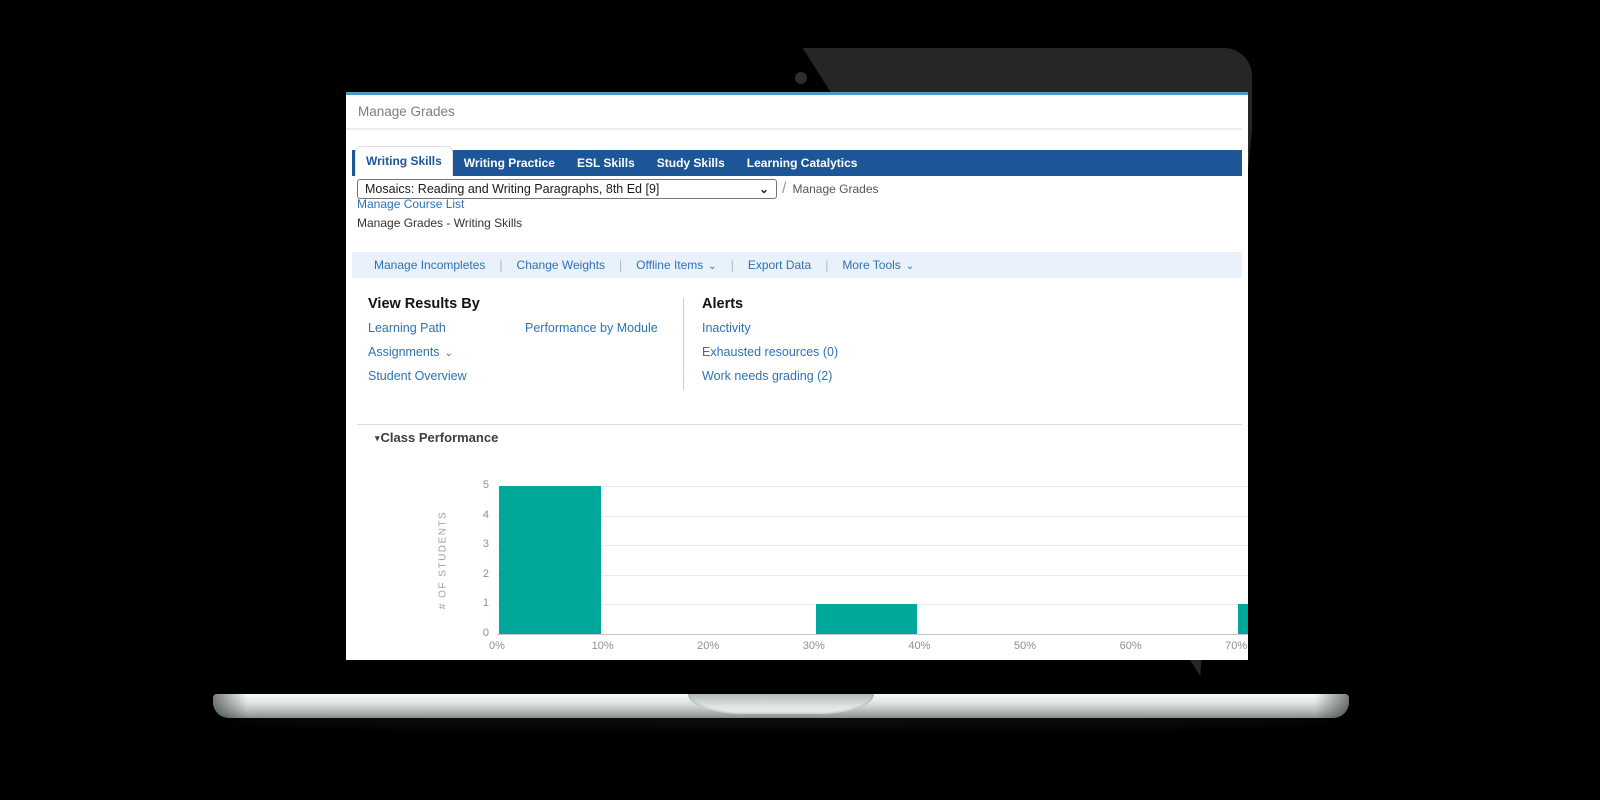 Image resolution: width=1600 pixels, height=800 pixels. I want to click on x-axis-tick-label: 0%, so click(497, 646).